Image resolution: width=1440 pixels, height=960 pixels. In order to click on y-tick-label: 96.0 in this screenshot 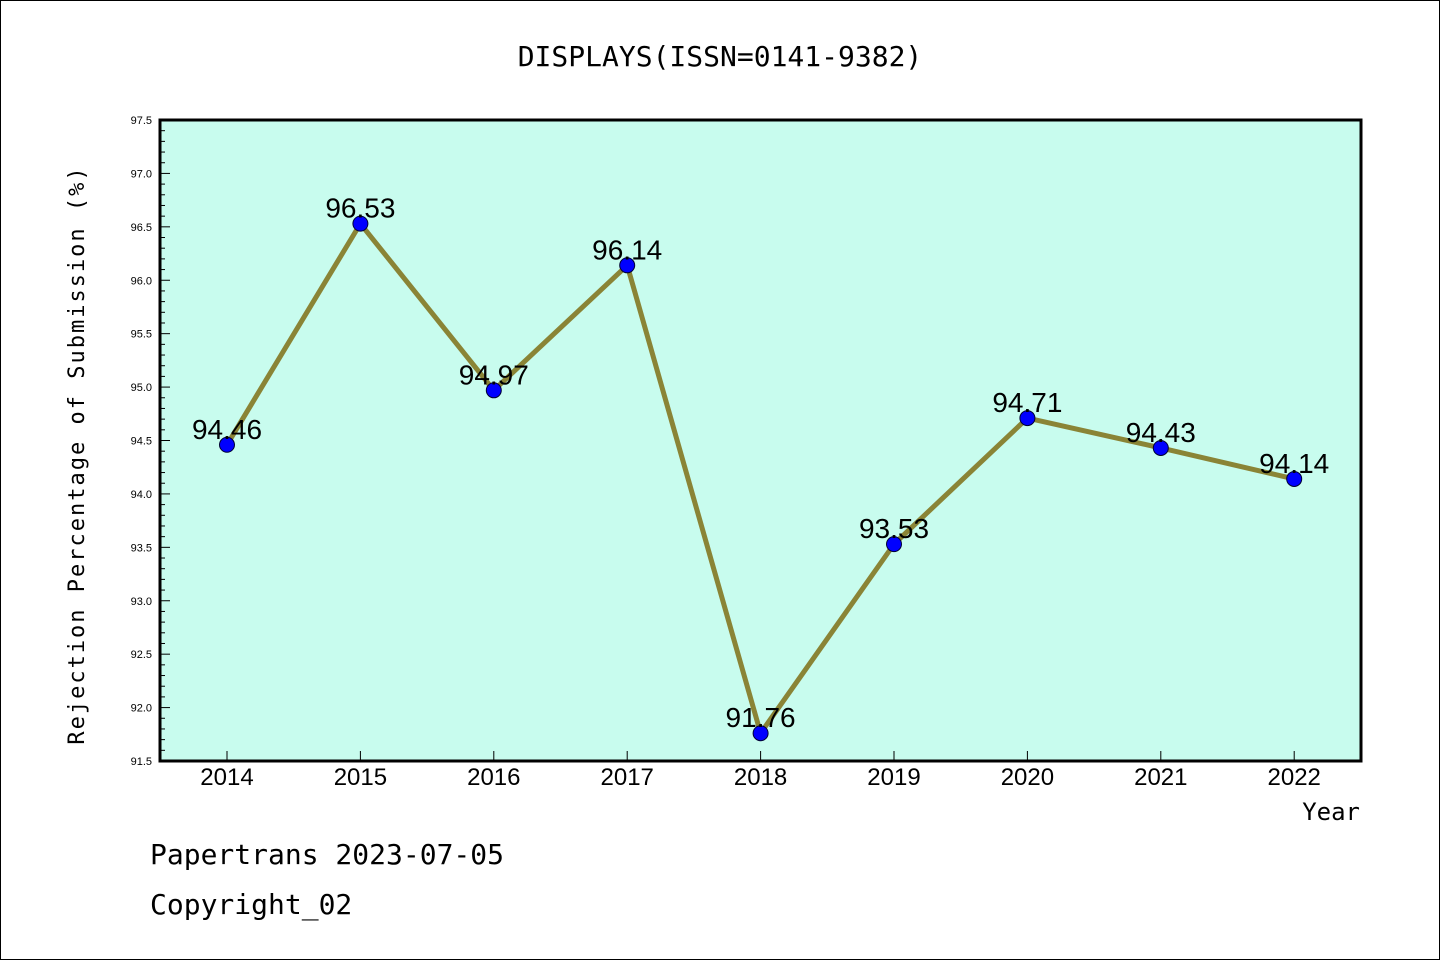, I will do `click(141, 281)`.